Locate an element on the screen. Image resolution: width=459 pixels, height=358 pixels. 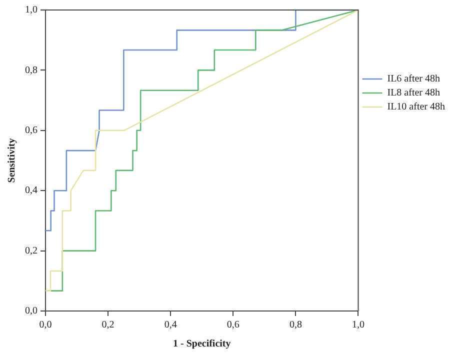
x-axis-title: 1 - Specificity is located at coordinates (201, 344).